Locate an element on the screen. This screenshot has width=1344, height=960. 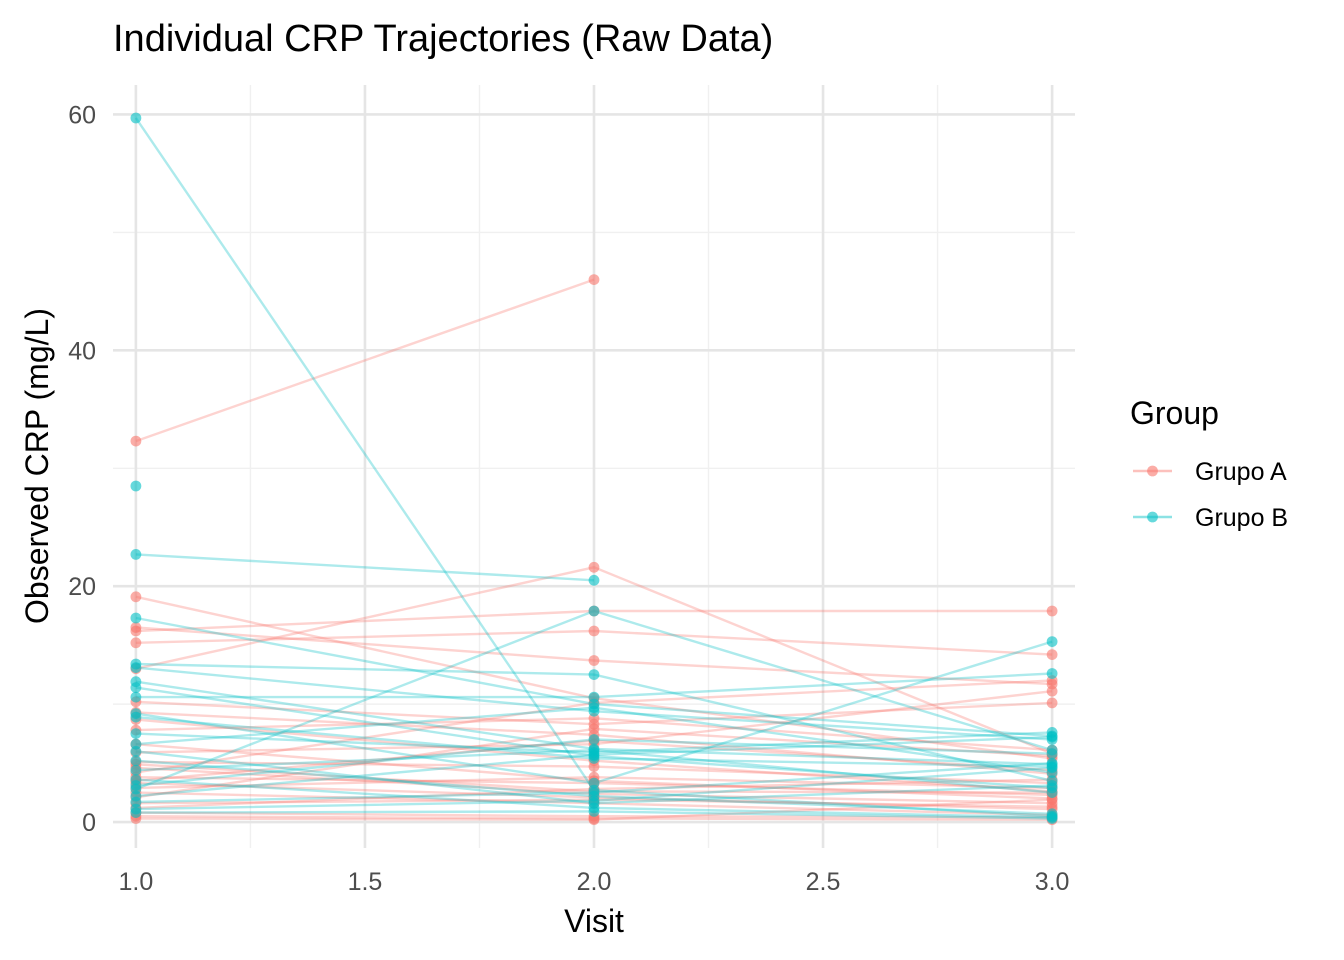
x-axis-title: Visit is located at coordinates (594, 921).